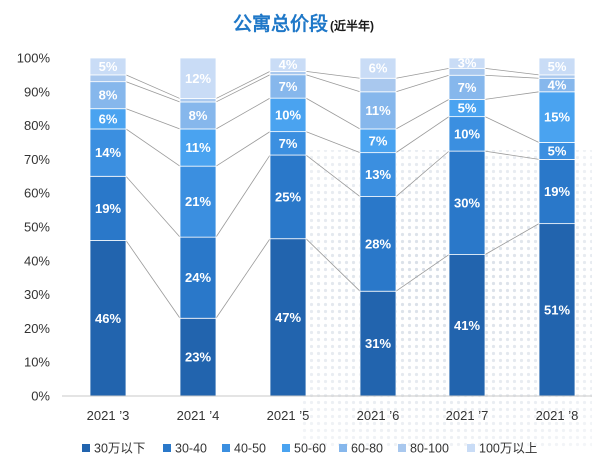  I want to click on data-label: 46%, so click(108, 318).